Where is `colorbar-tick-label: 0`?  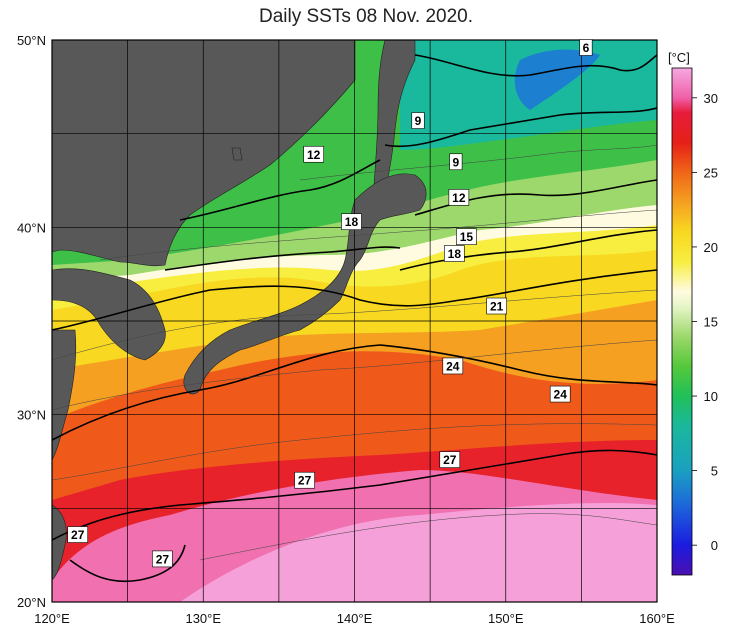 colorbar-tick-label: 0 is located at coordinates (714, 545).